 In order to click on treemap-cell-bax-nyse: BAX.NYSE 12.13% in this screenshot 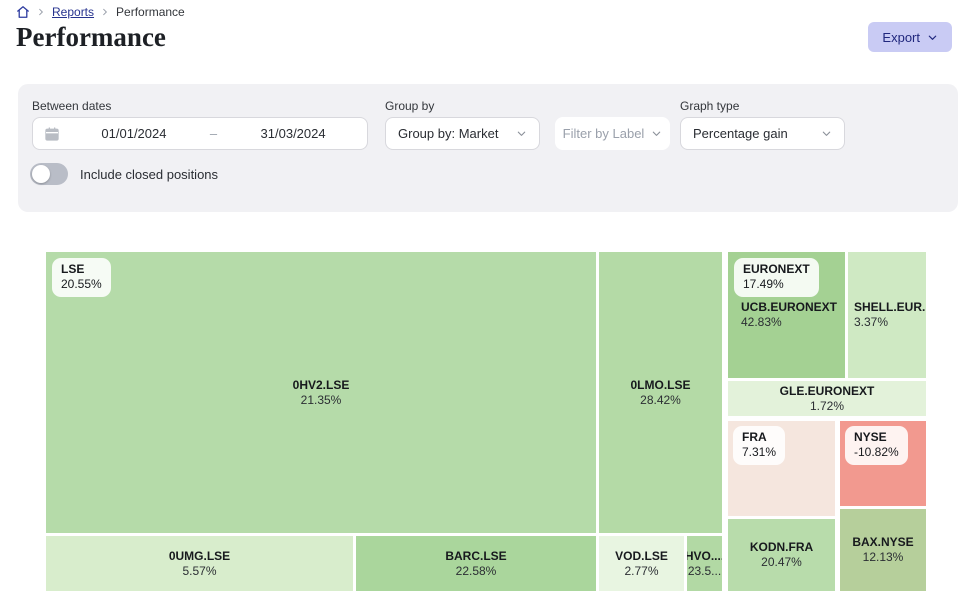, I will do `click(883, 550)`.